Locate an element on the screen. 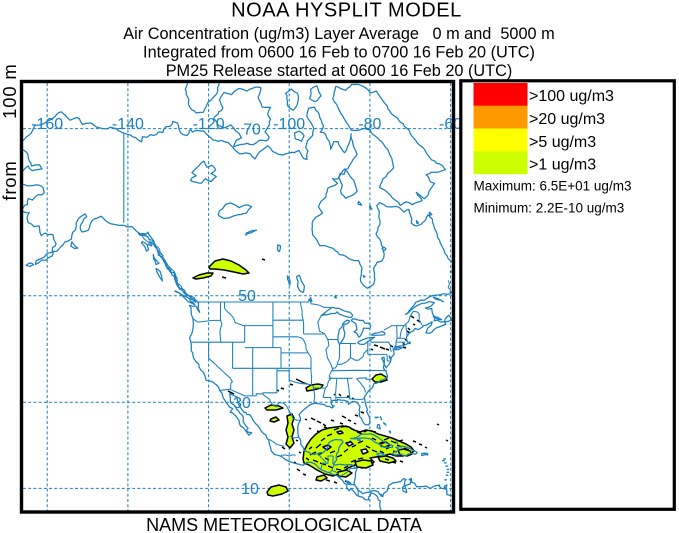 The height and width of the screenshot is (533, 679). svg-text: -120 is located at coordinates (209, 124).